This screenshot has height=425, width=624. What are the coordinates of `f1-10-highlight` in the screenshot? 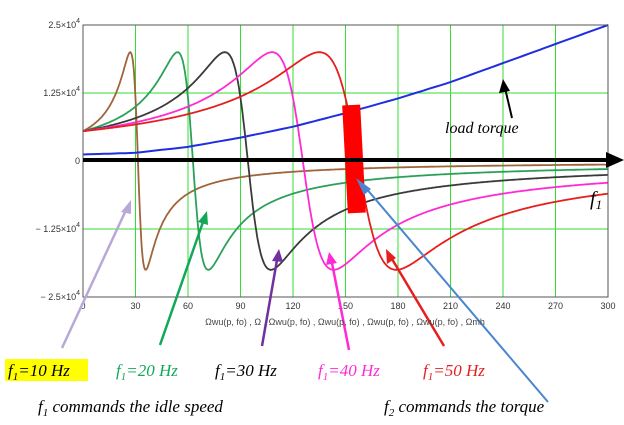 It's located at (46, 370).